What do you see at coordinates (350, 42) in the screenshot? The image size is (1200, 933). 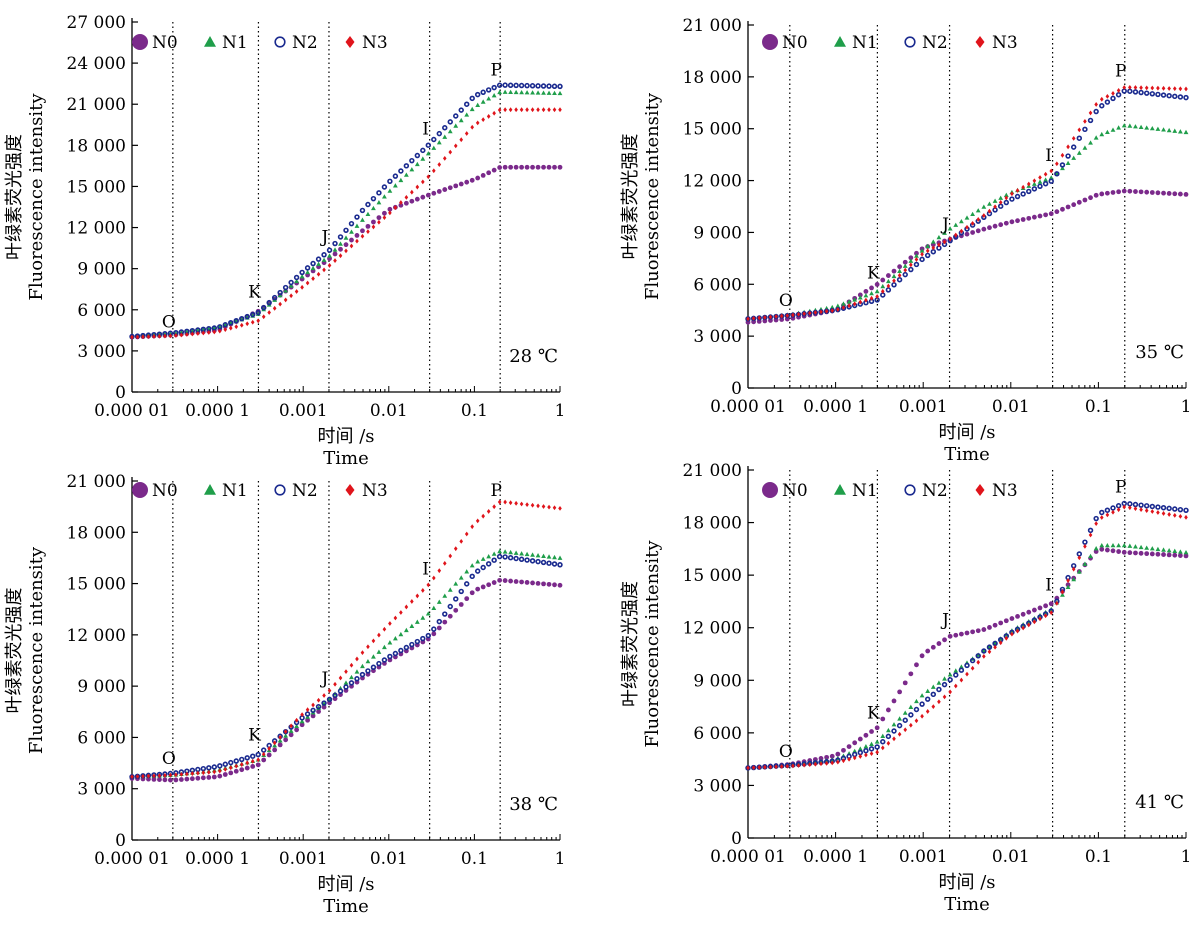 I see `legend-marker` at bounding box center [350, 42].